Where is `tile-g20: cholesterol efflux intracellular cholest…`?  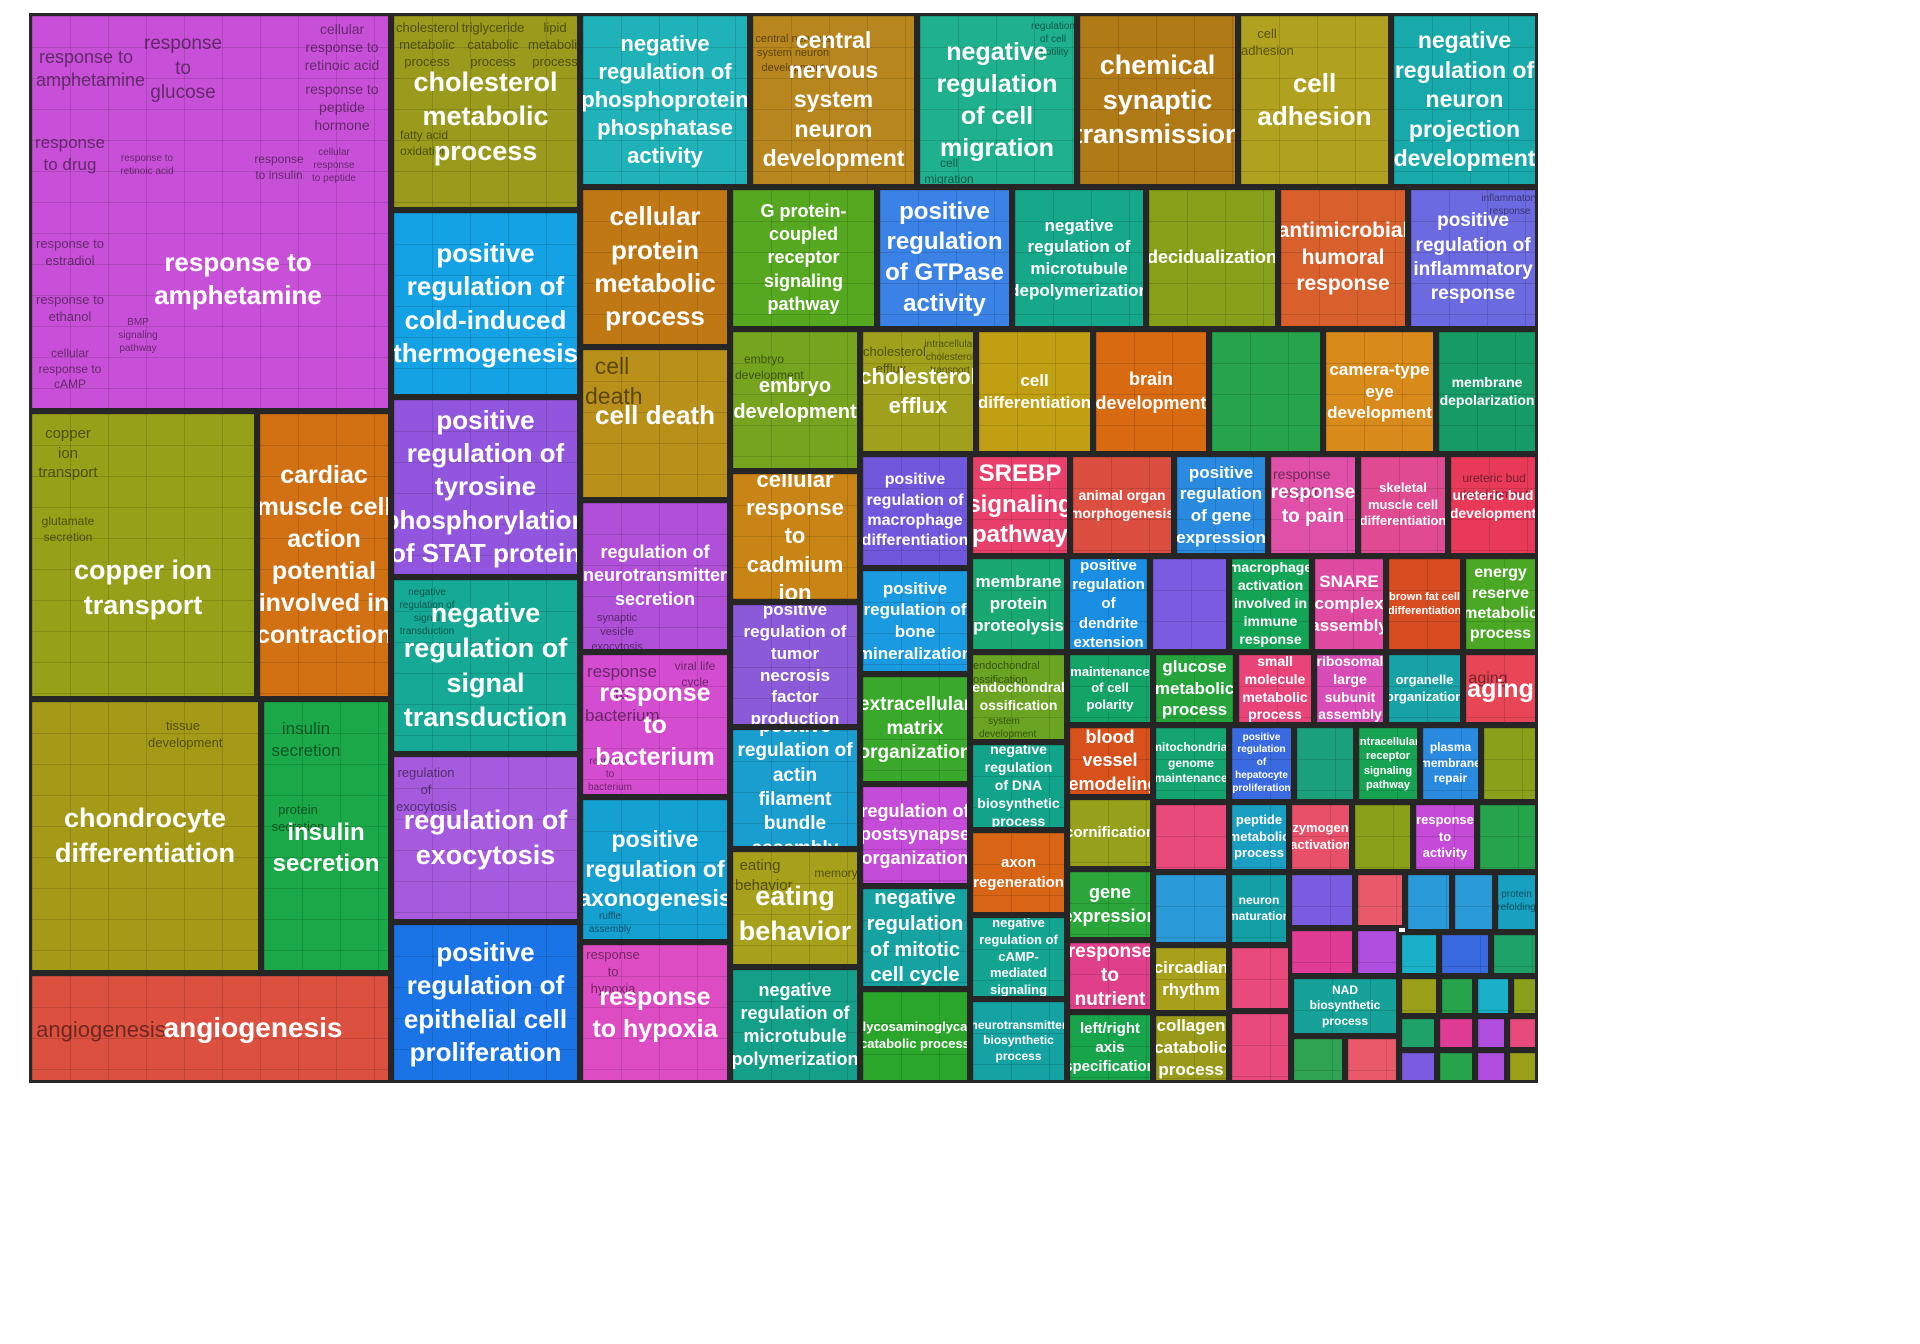 tile-g20: cholesterol efflux intracellular cholest… is located at coordinates (918, 391).